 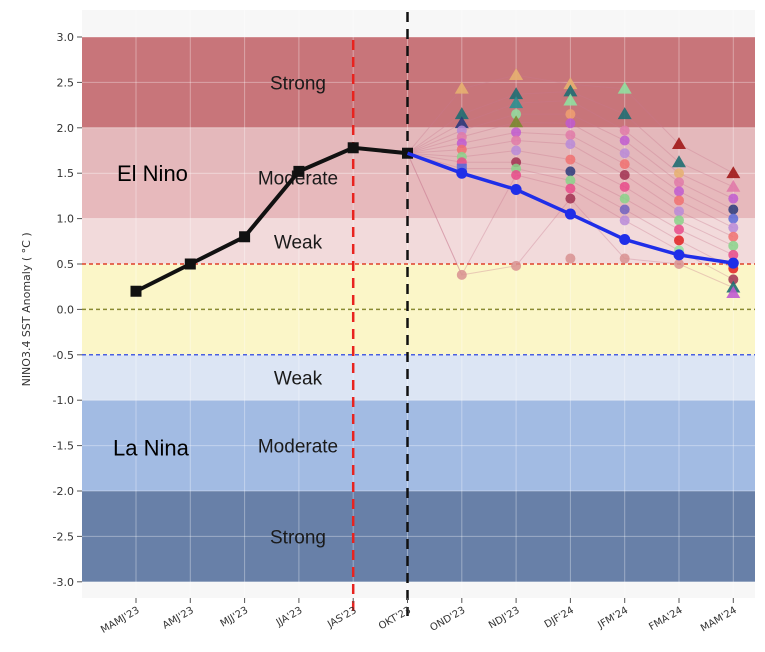 I want to click on x-tick-label-3: JJA'23, so click(x=289, y=617).